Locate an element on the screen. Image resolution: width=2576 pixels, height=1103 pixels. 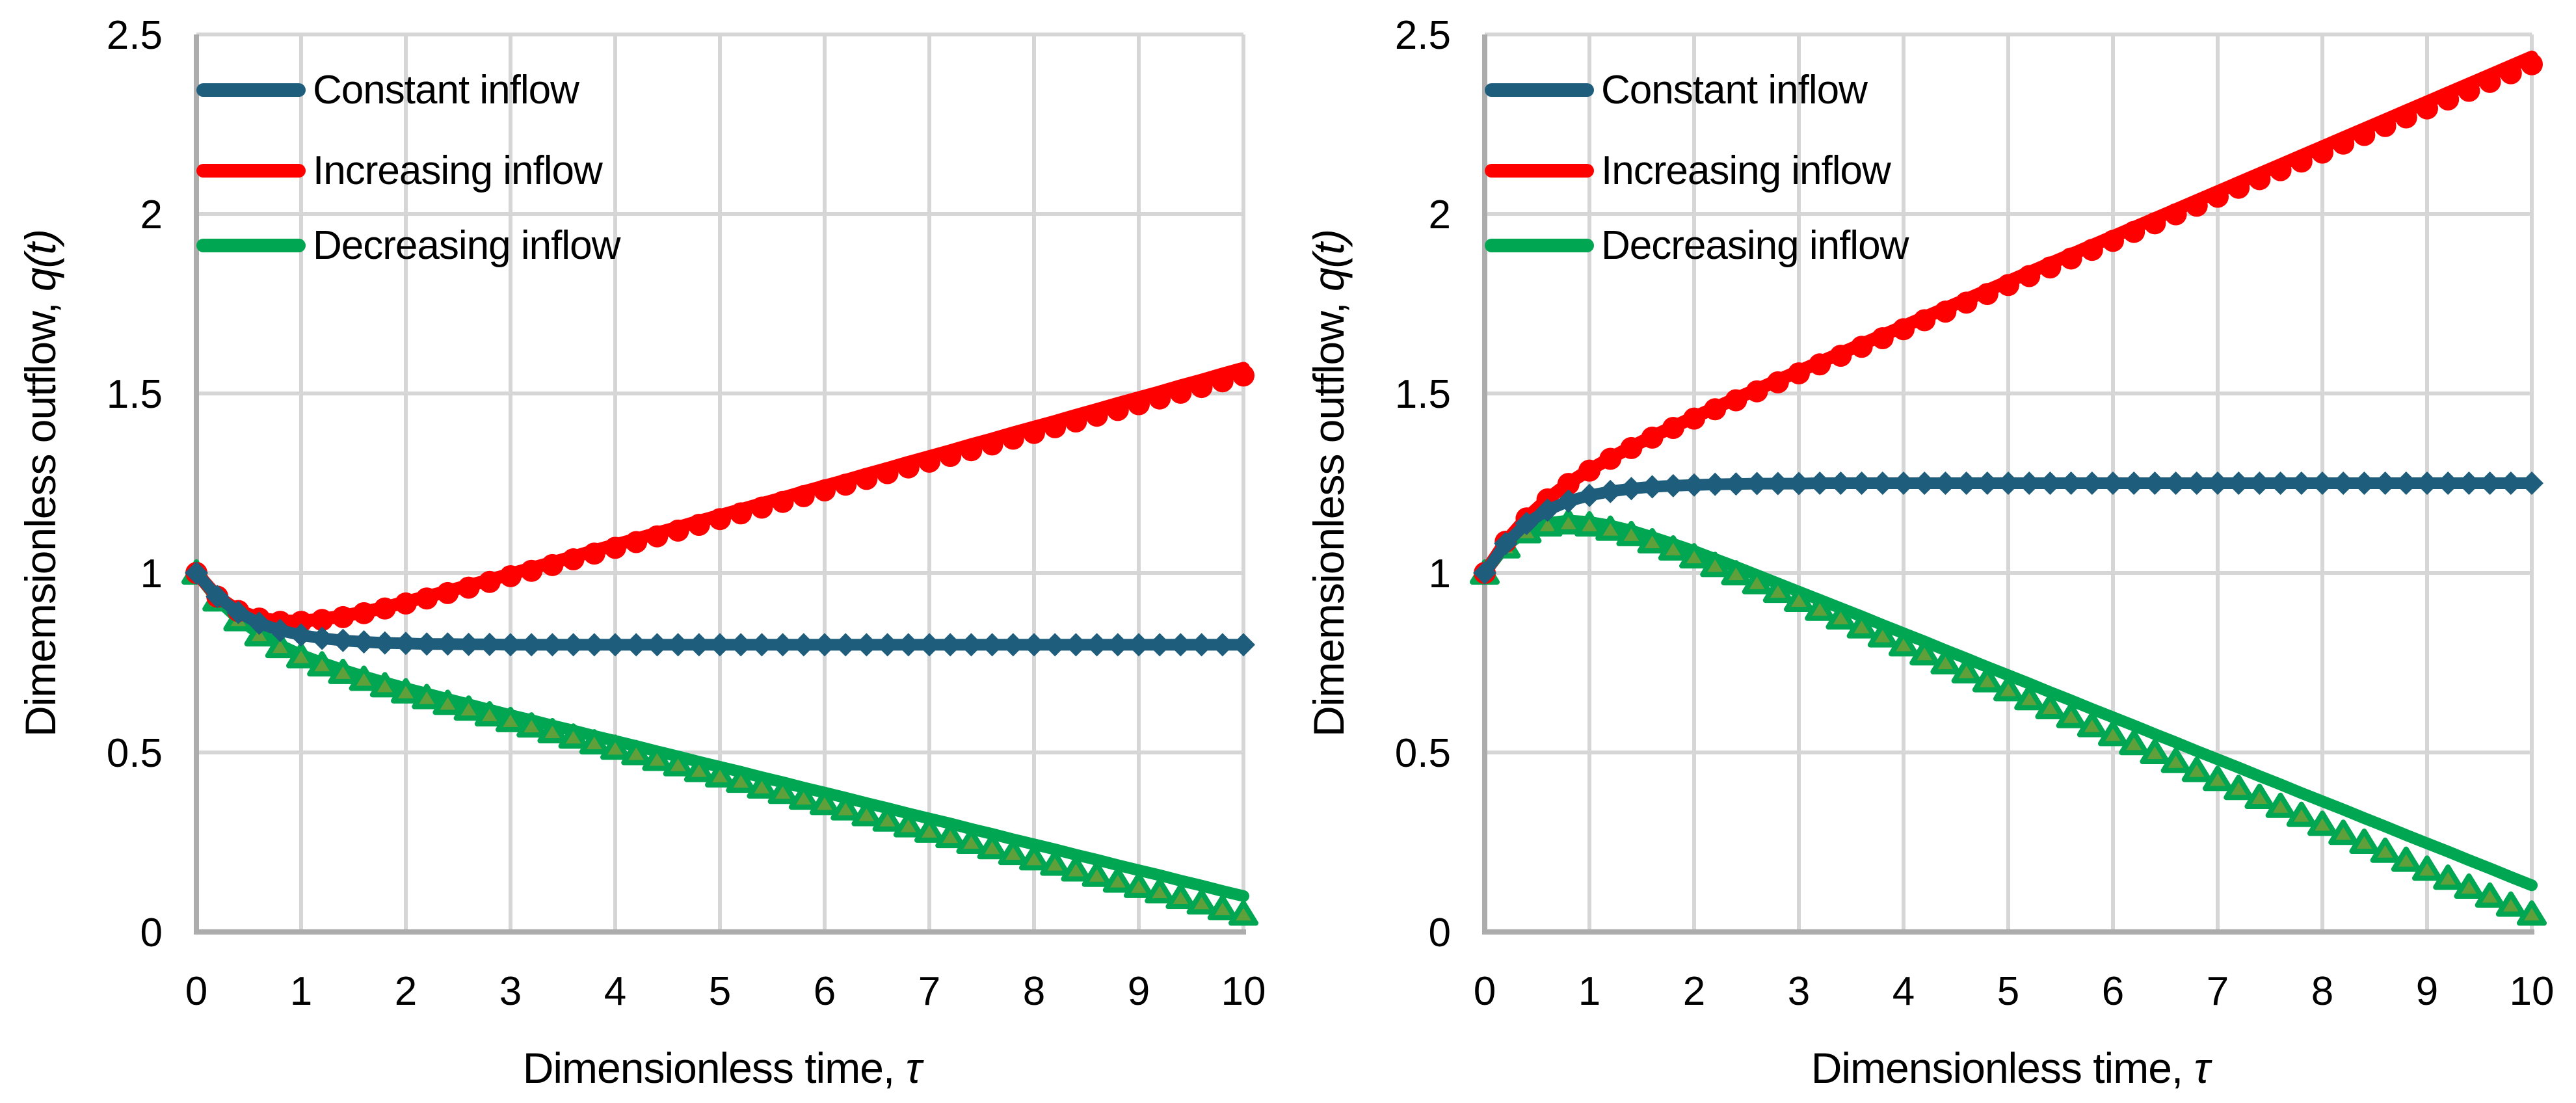
y-tick-label: 0.5 is located at coordinates (135, 753).